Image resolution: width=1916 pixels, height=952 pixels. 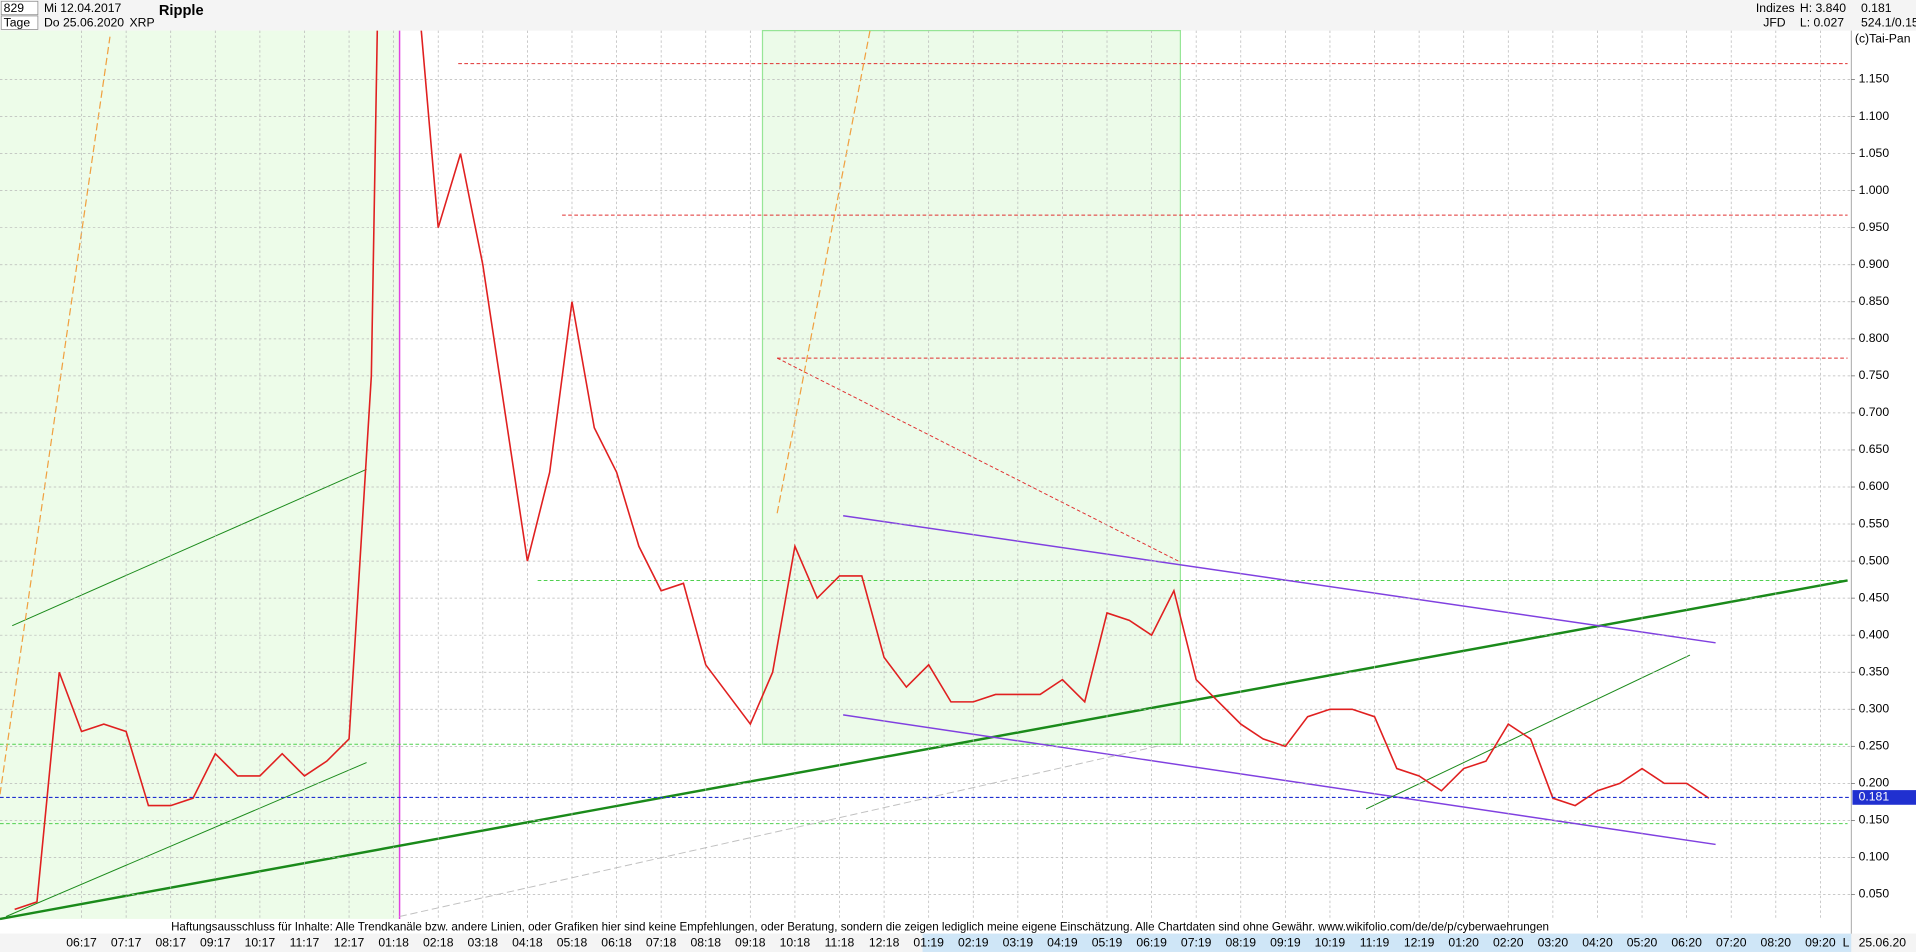 I want to click on x-tick-label: 07:18, so click(x=661, y=943).